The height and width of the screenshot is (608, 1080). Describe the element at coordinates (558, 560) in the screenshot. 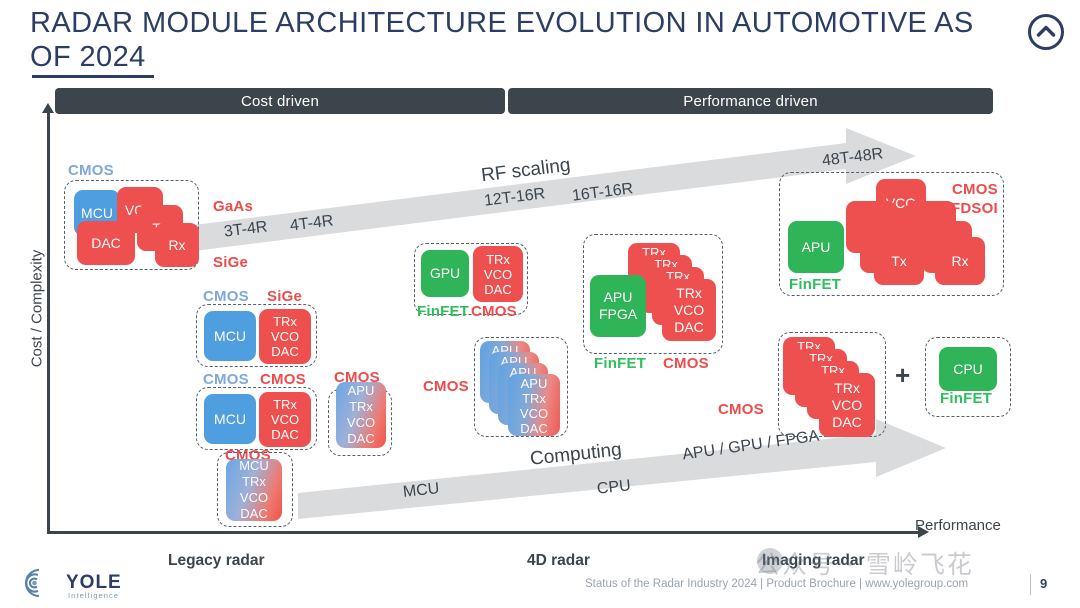

I see `x-tick-4d-radar: 4D radar` at that location.